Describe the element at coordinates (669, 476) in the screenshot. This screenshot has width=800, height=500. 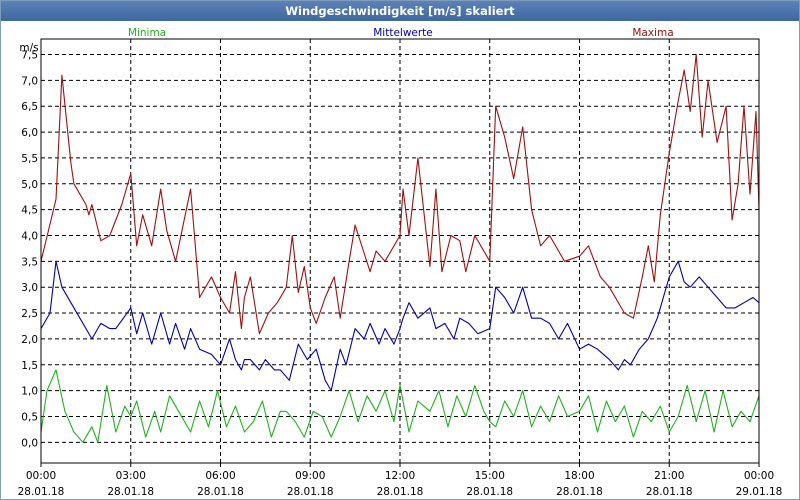
I see `x-tick-time: 21:00` at that location.